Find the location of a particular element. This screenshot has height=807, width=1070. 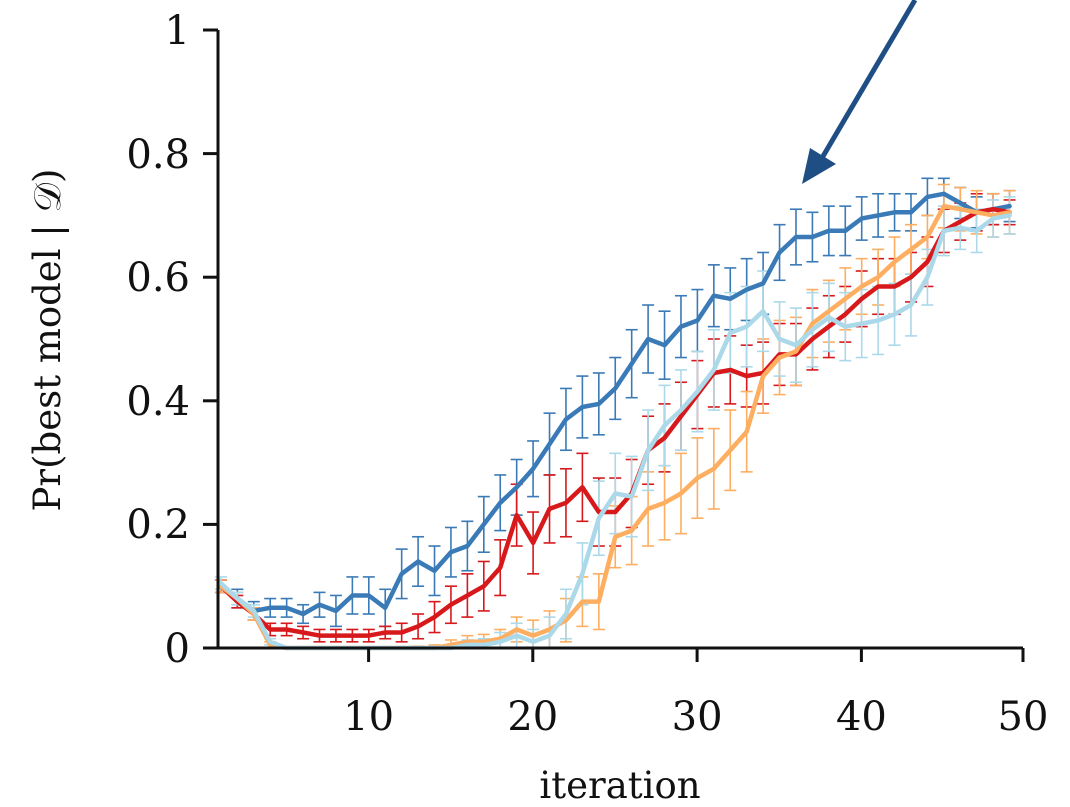

y-tick-label: 0 is located at coordinates (177, 649).